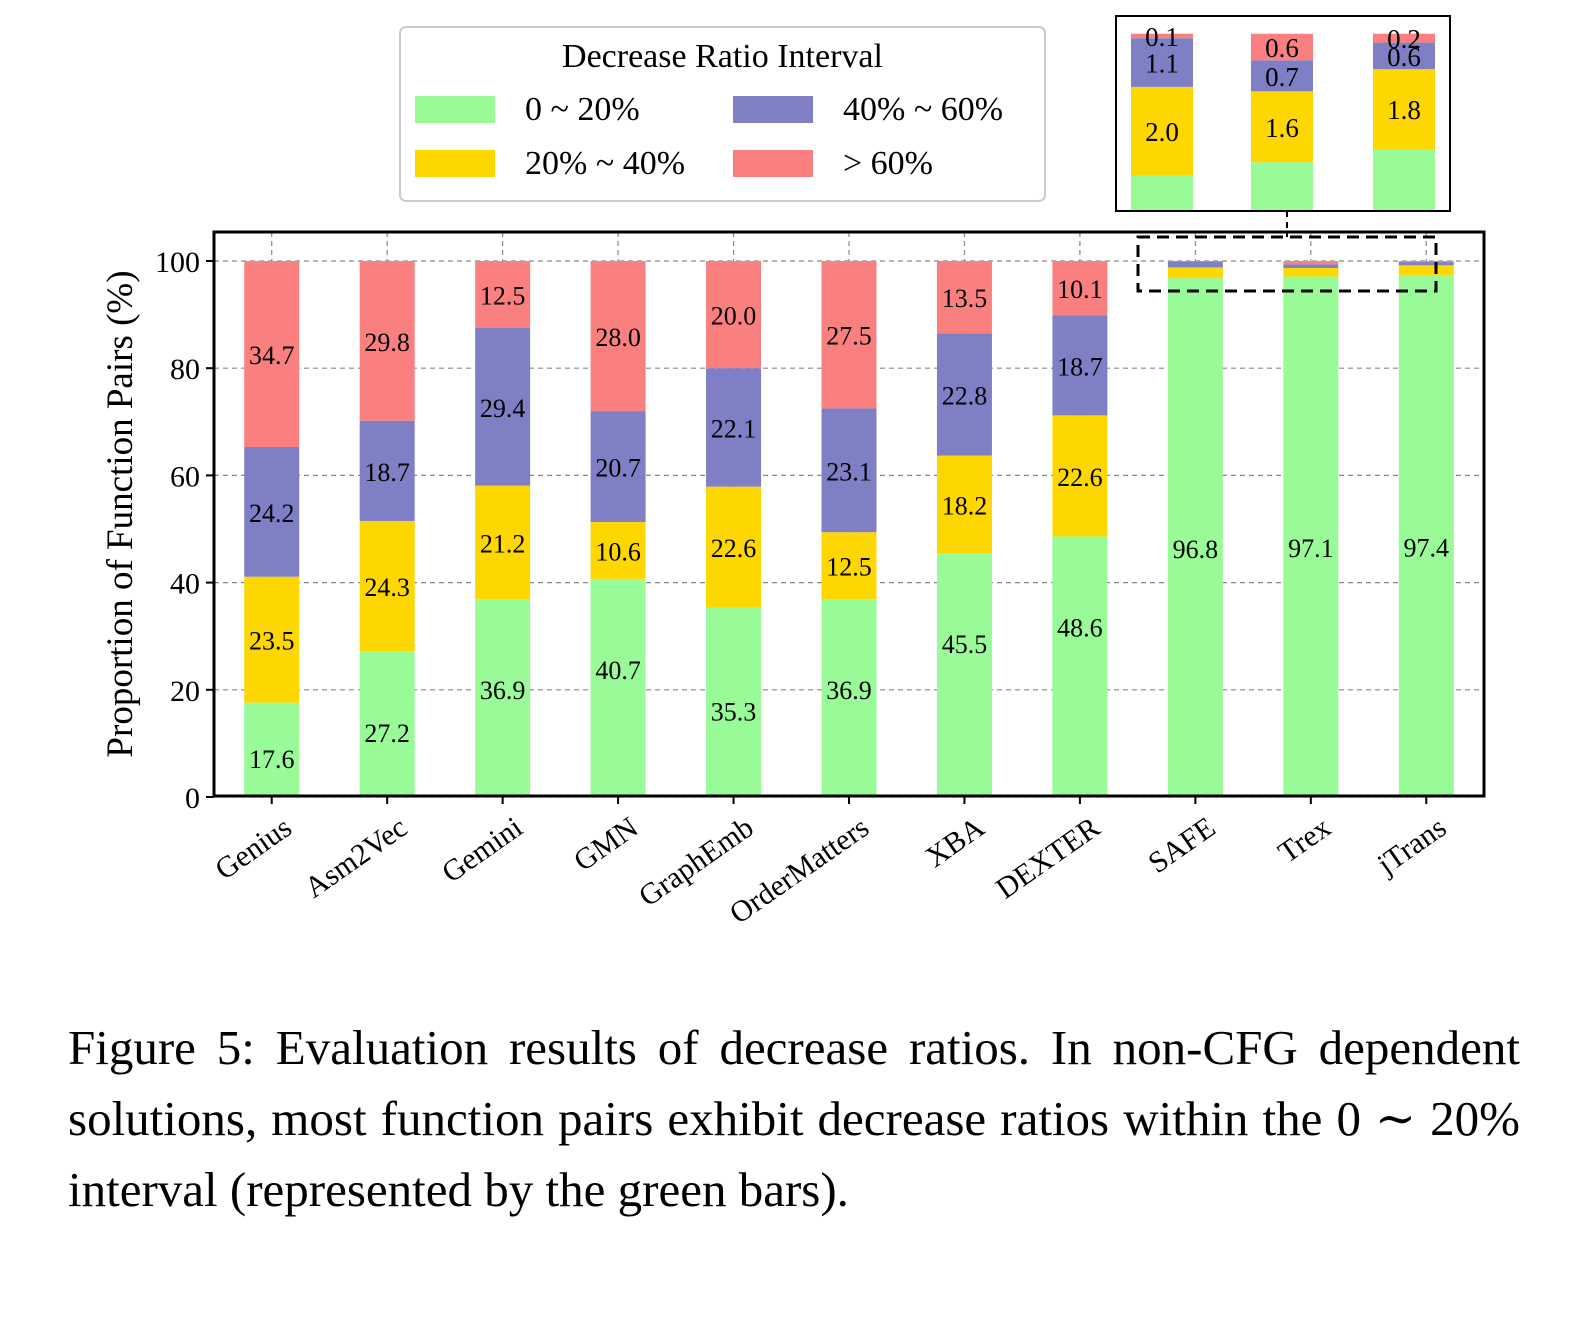 Image resolution: width=1592 pixels, height=1320 pixels. What do you see at coordinates (1427, 547) in the screenshot?
I see `bar-label-0-10: 97.4` at bounding box center [1427, 547].